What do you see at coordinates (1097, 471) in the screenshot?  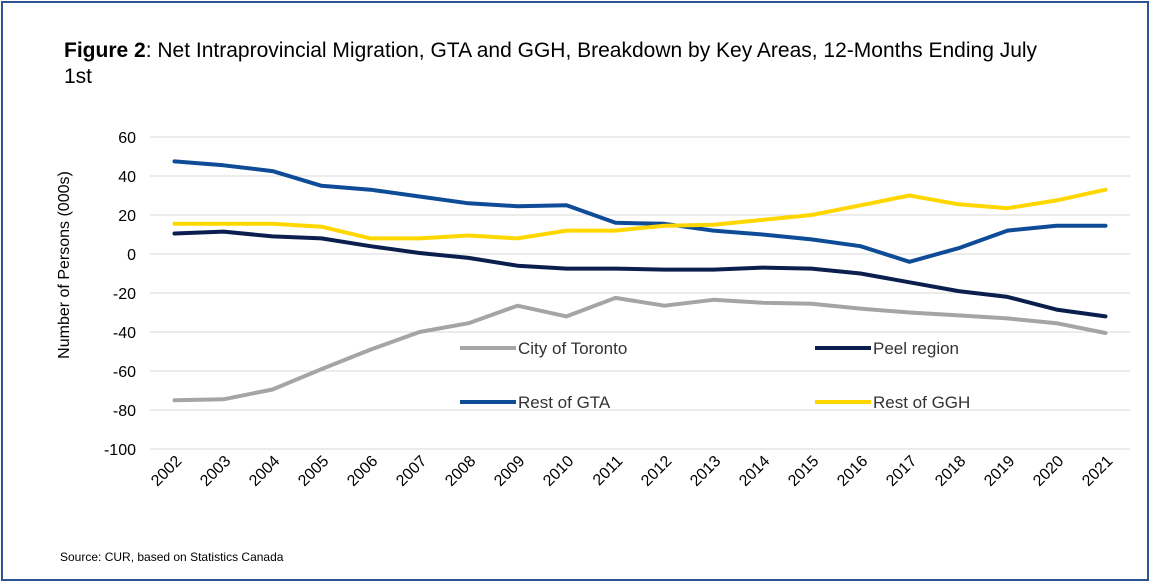 I see `x-tick-label: 2021` at bounding box center [1097, 471].